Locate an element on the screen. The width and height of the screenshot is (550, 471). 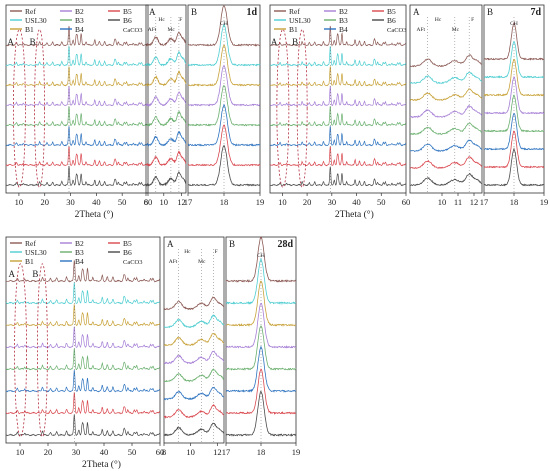
legend-label: CaCO3 is located at coordinates (133, 30).